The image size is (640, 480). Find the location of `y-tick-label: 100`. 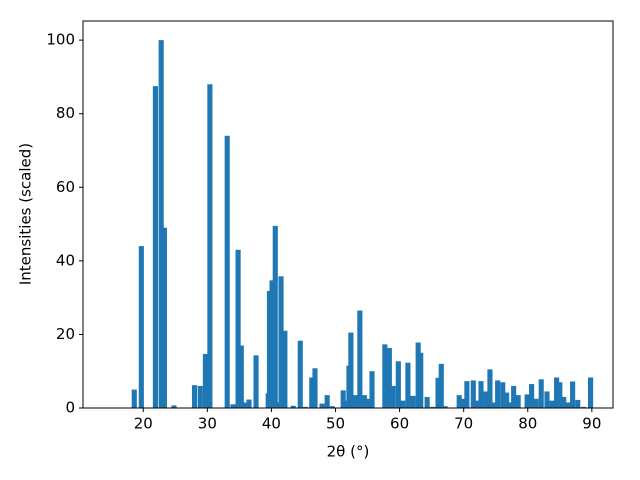

y-tick-label: 100 is located at coordinates (60, 40).